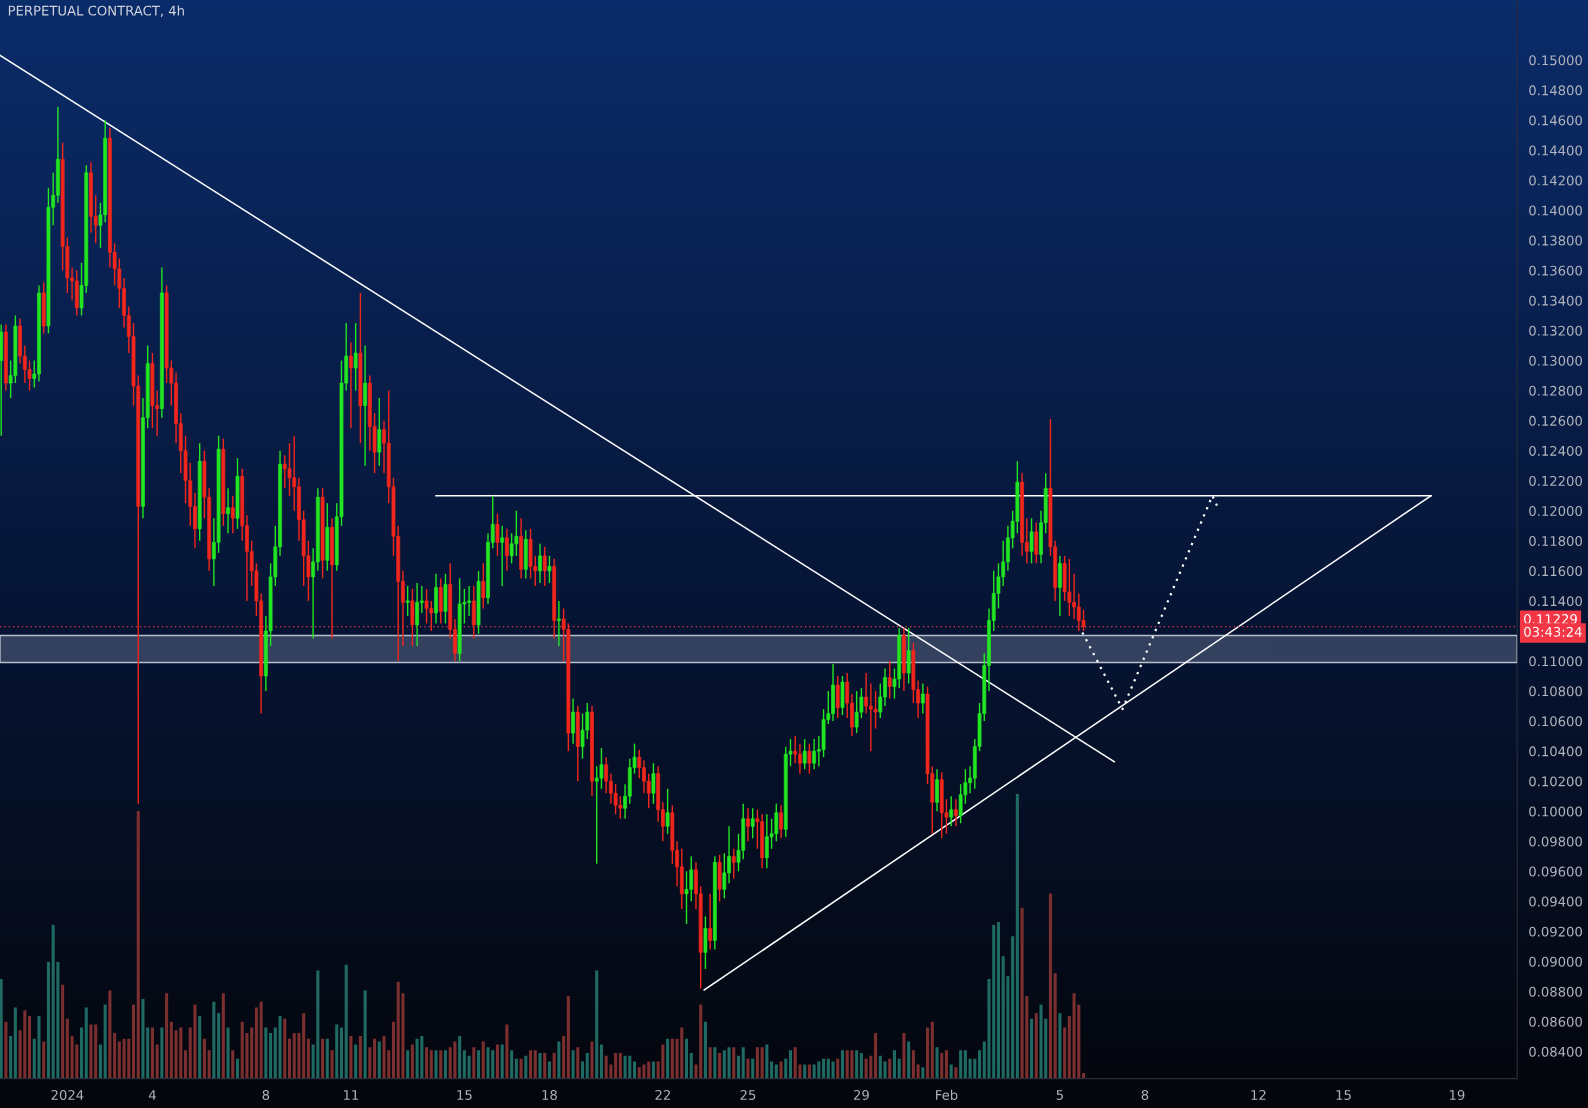 This screenshot has width=1588, height=1108. Describe the element at coordinates (1555, 721) in the screenshot. I see `y-tick-label: 0.10600` at that location.